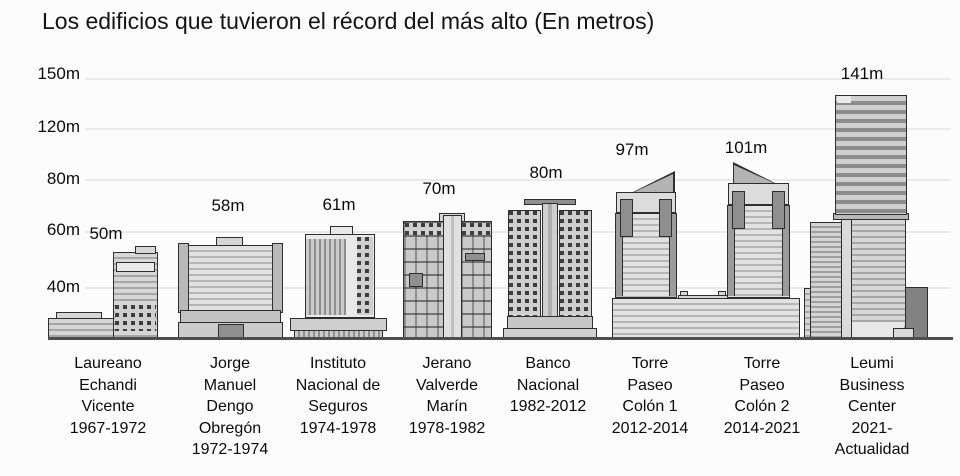 The image size is (960, 476). What do you see at coordinates (518, 129) in the screenshot?
I see `gridline-120m` at bounding box center [518, 129].